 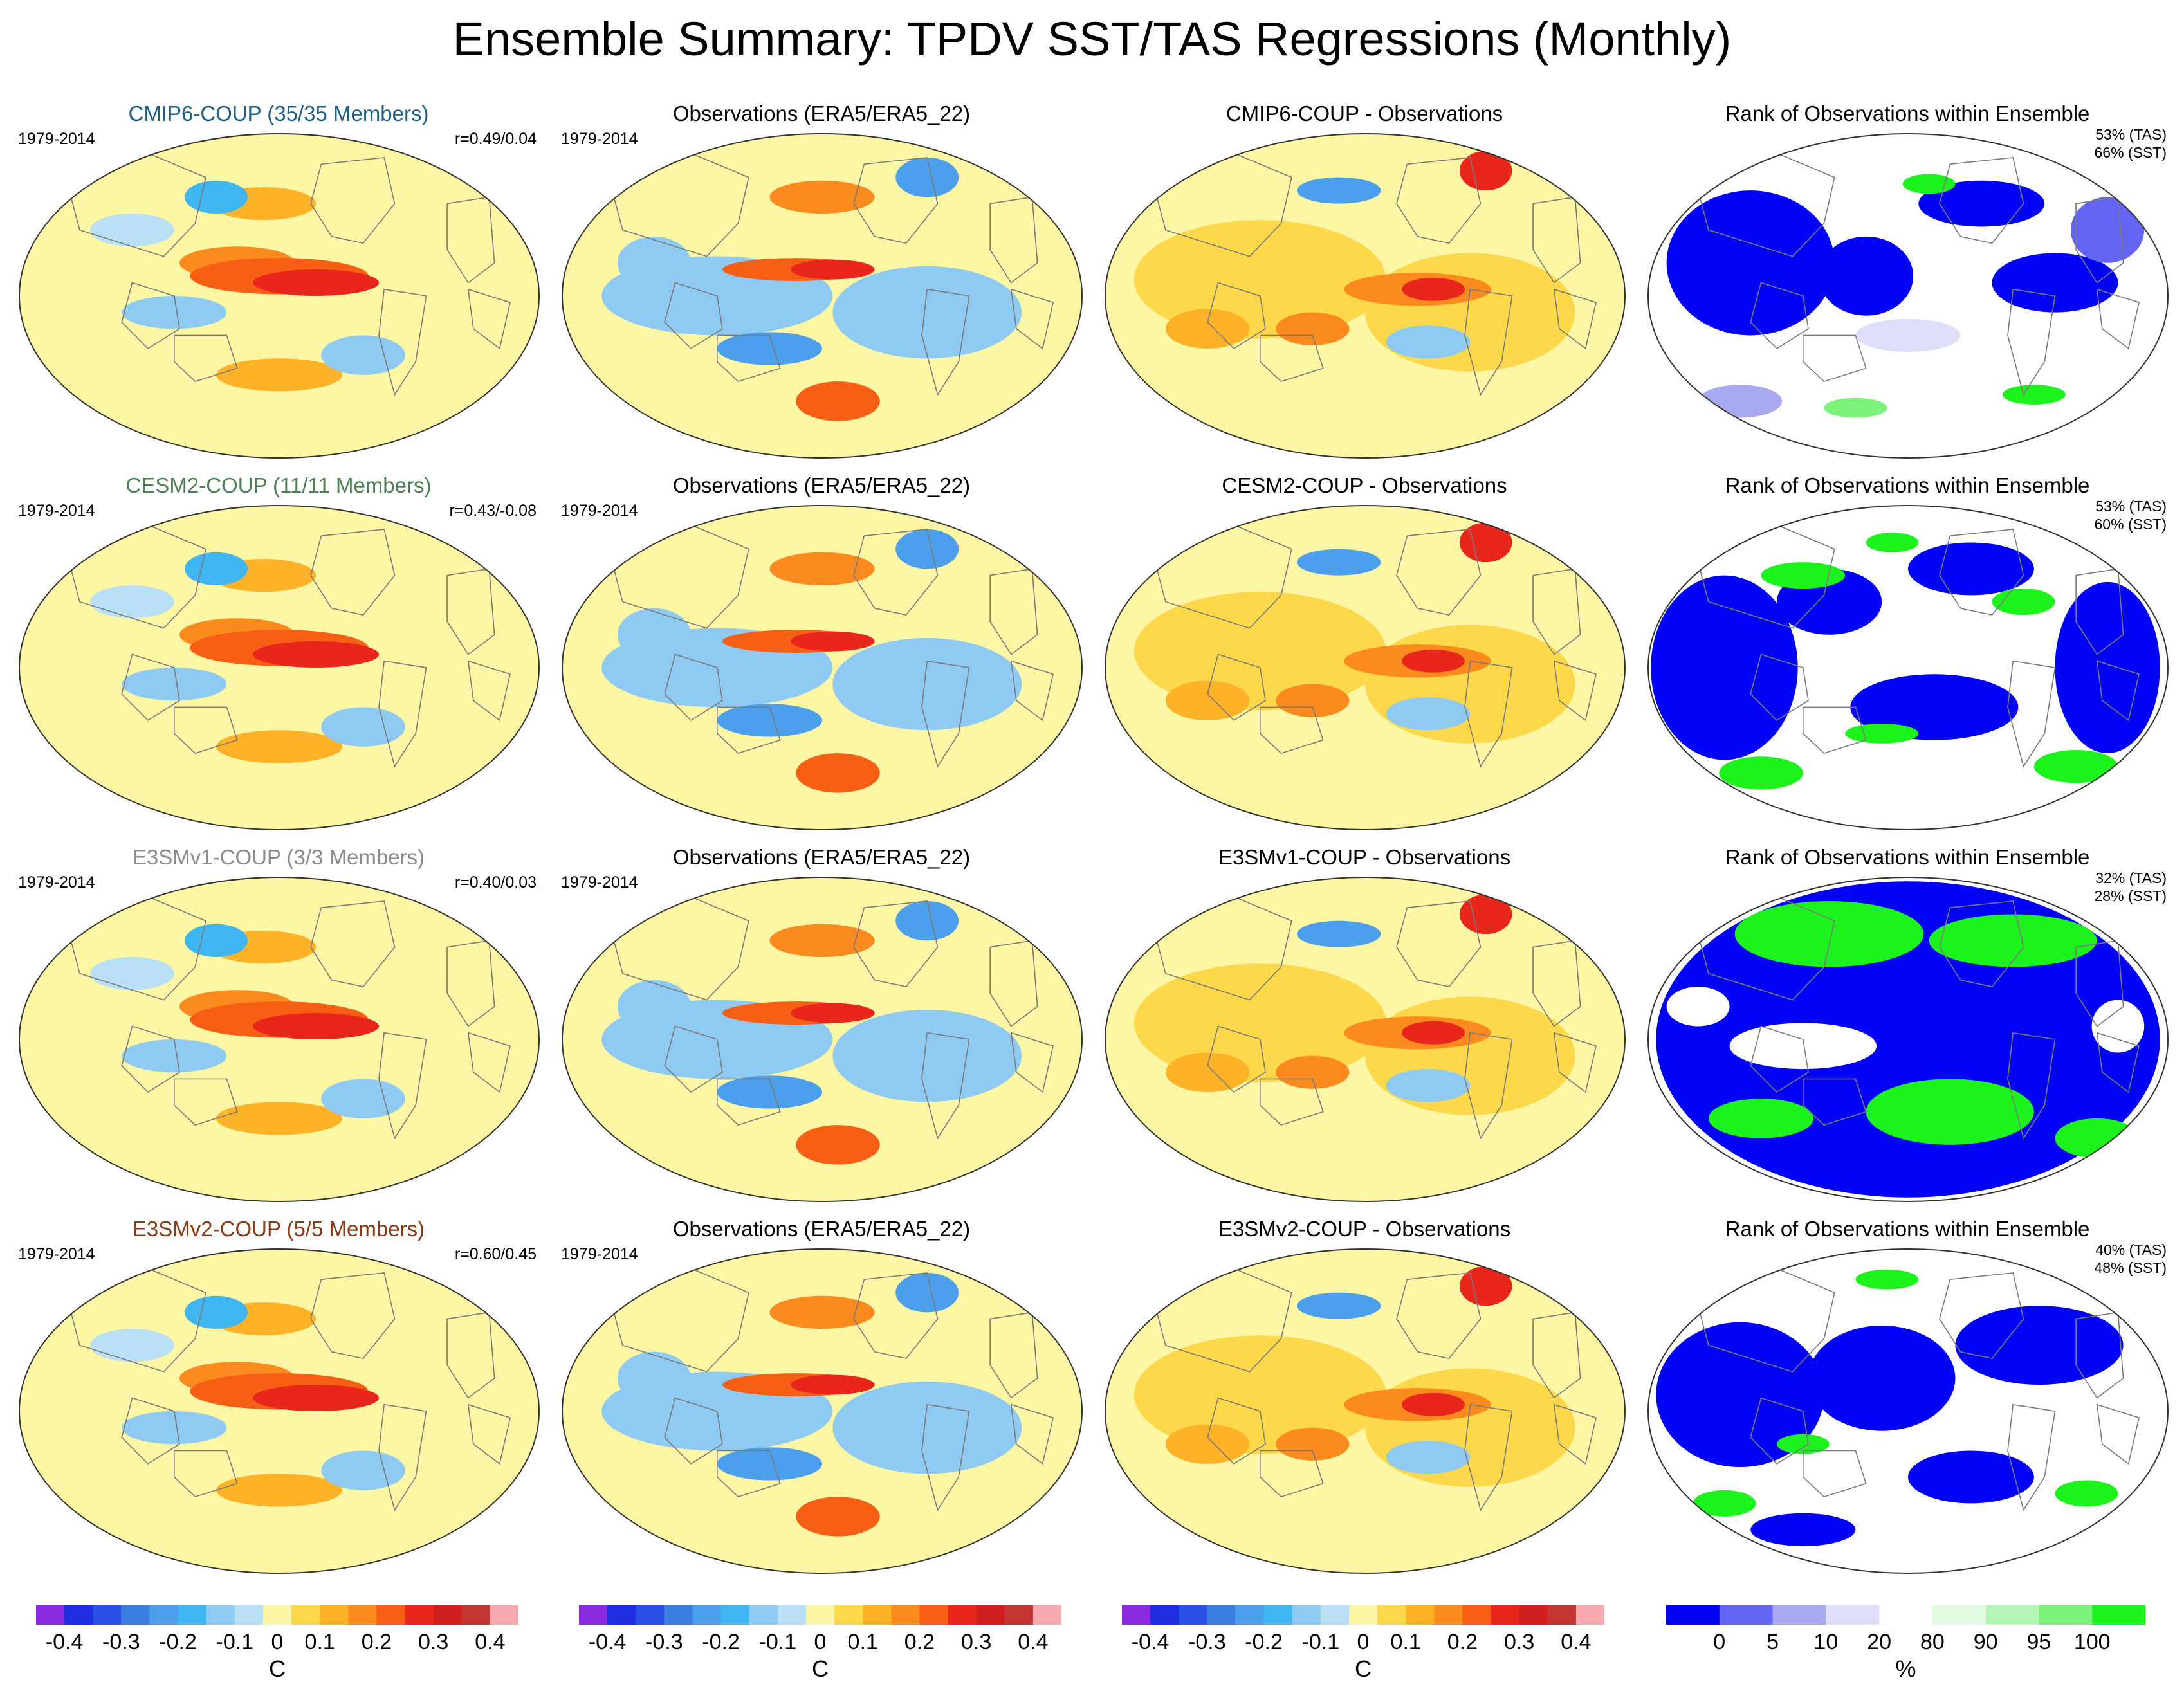 I want to click on map-background, so click(x=279, y=1411).